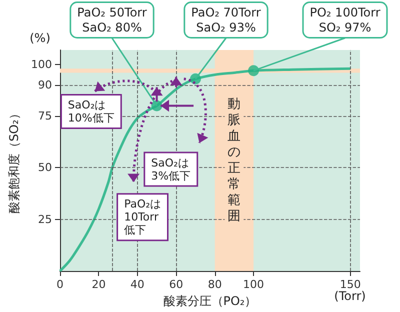  What do you see at coordinates (112, 20) in the screenshot?
I see `annotation: PaO₂ 50Torr SaO₂ 80%` at bounding box center [112, 20].